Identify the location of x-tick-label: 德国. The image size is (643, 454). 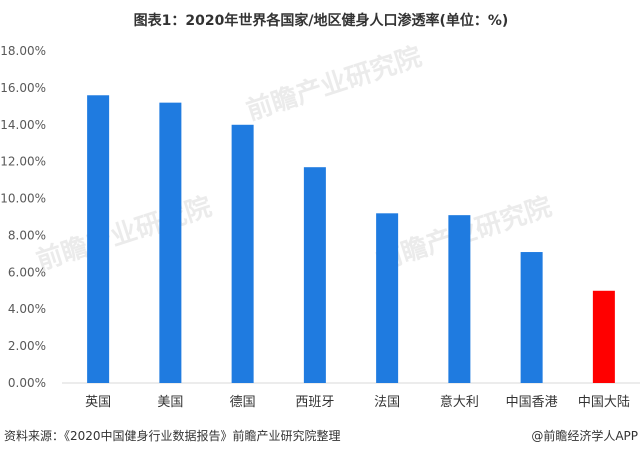
(243, 402).